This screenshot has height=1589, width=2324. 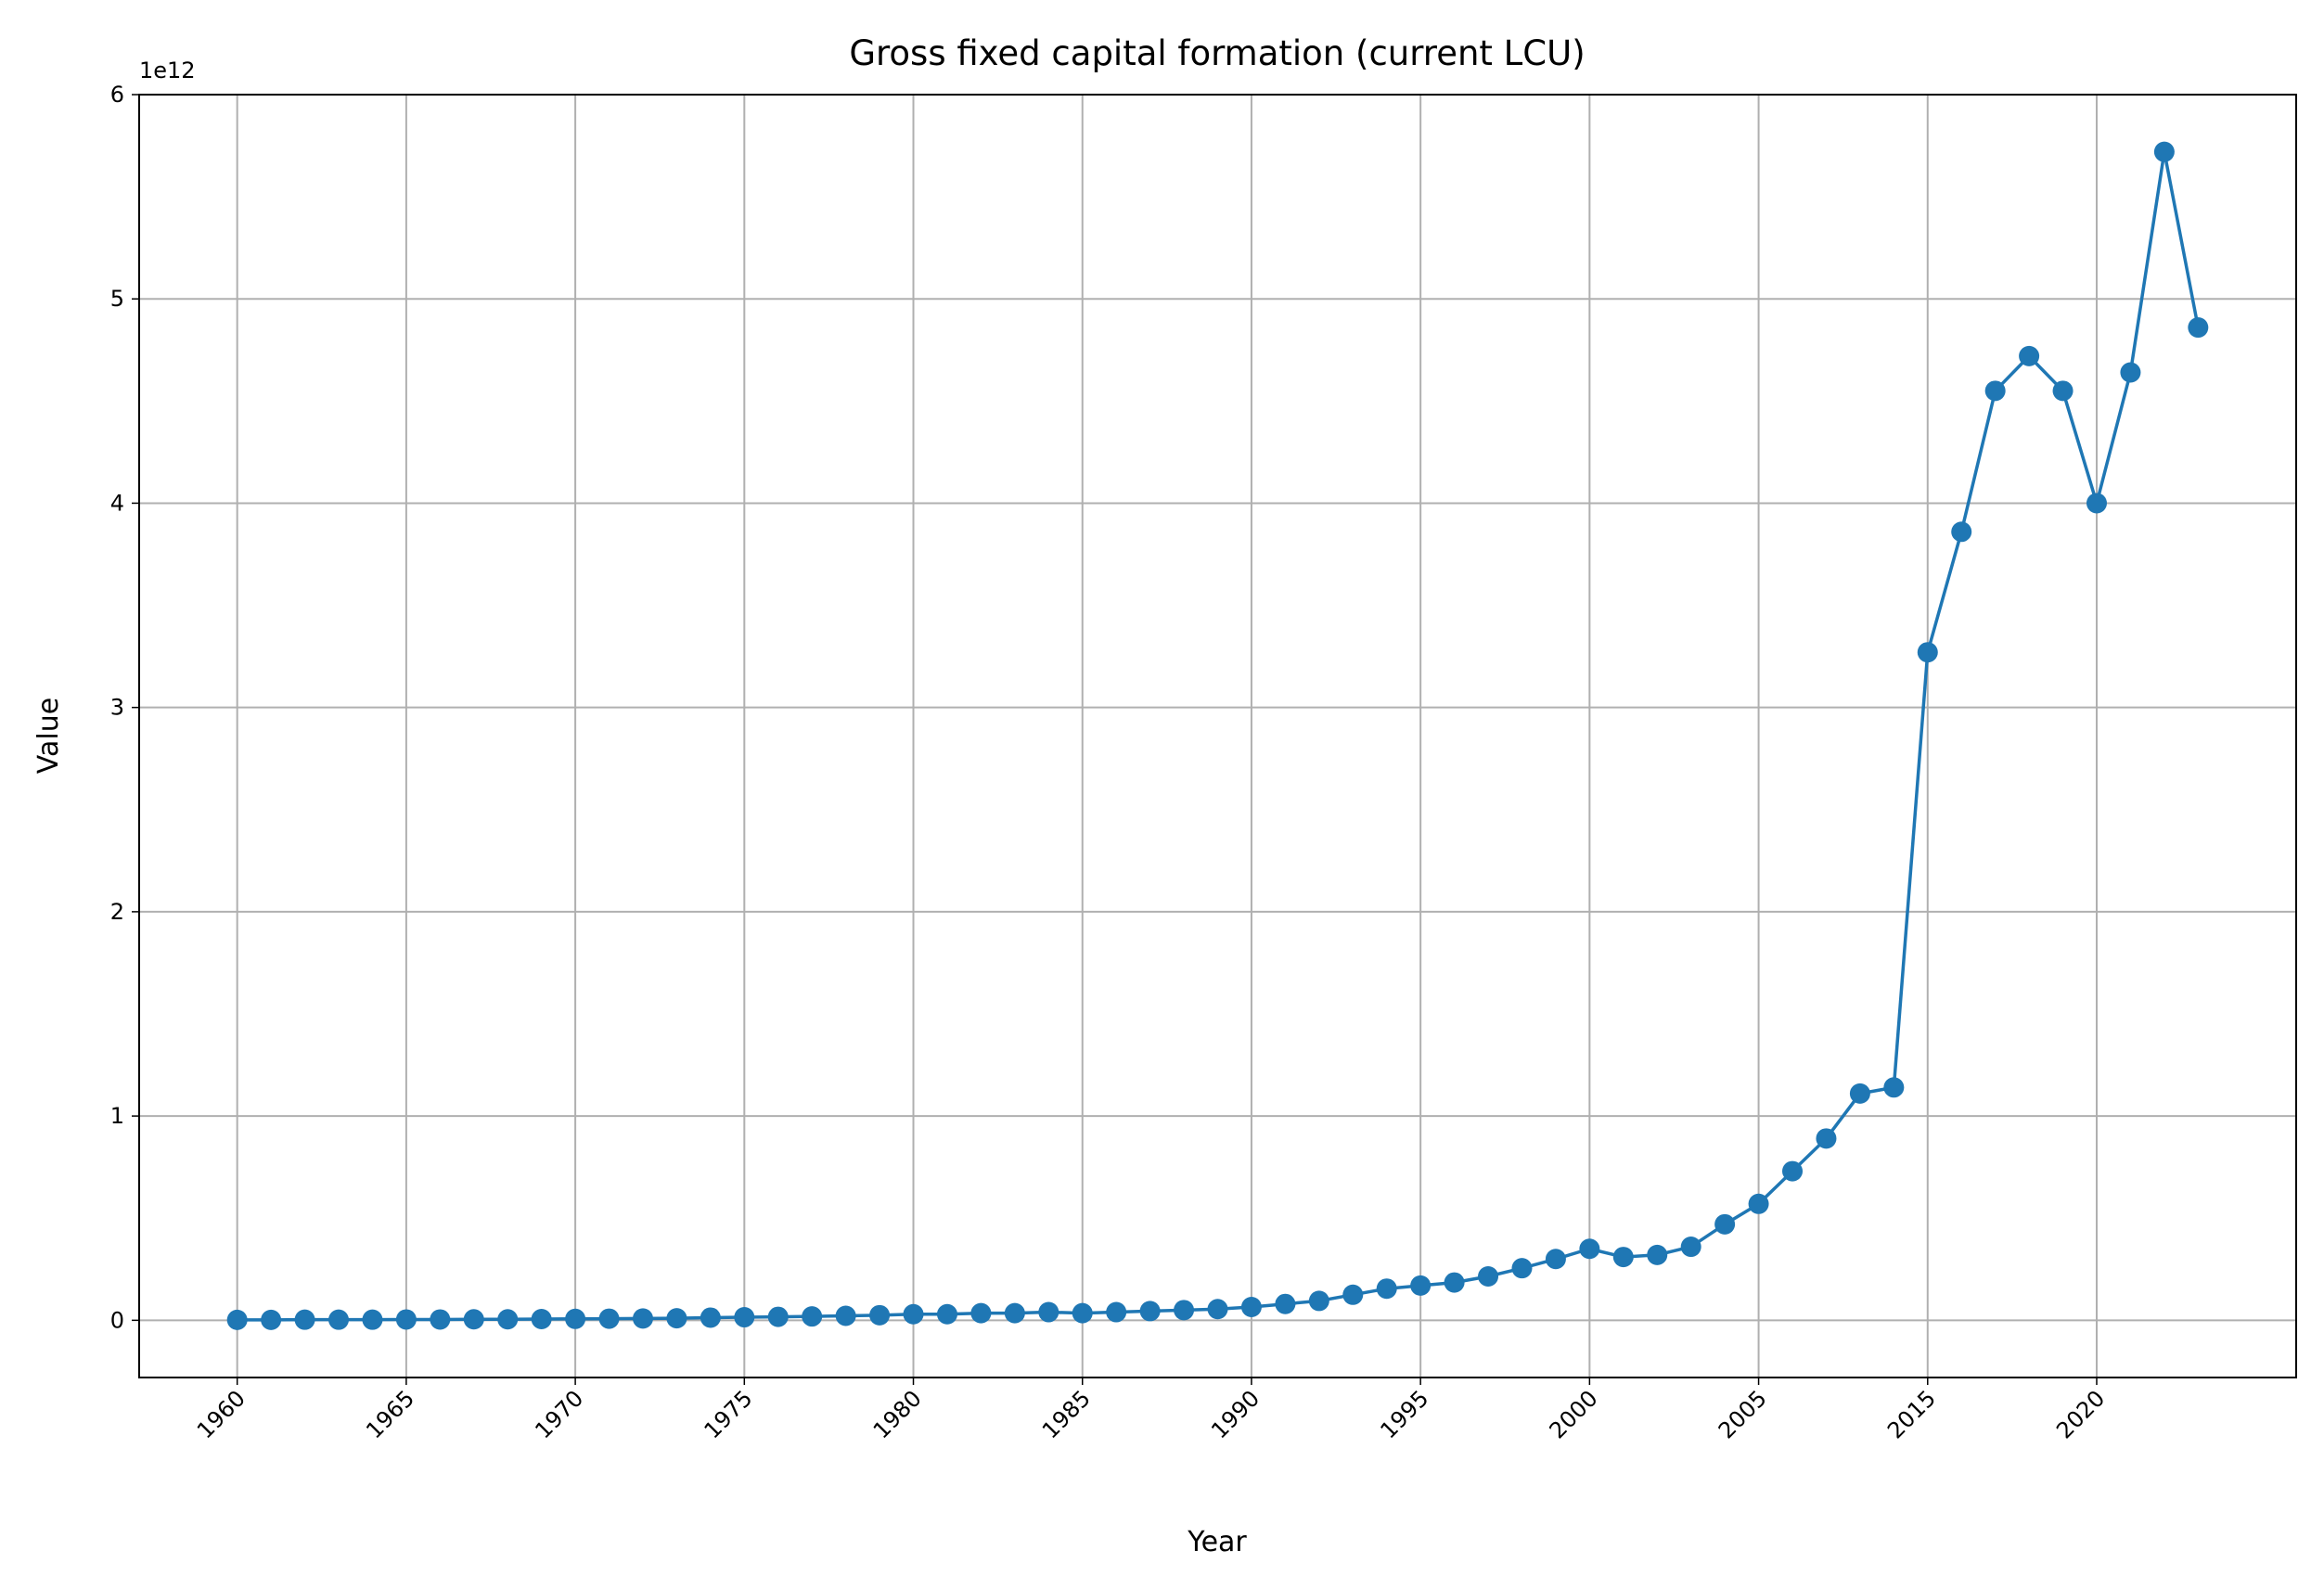 What do you see at coordinates (117, 503) in the screenshot?
I see `y-tick-label: 4` at bounding box center [117, 503].